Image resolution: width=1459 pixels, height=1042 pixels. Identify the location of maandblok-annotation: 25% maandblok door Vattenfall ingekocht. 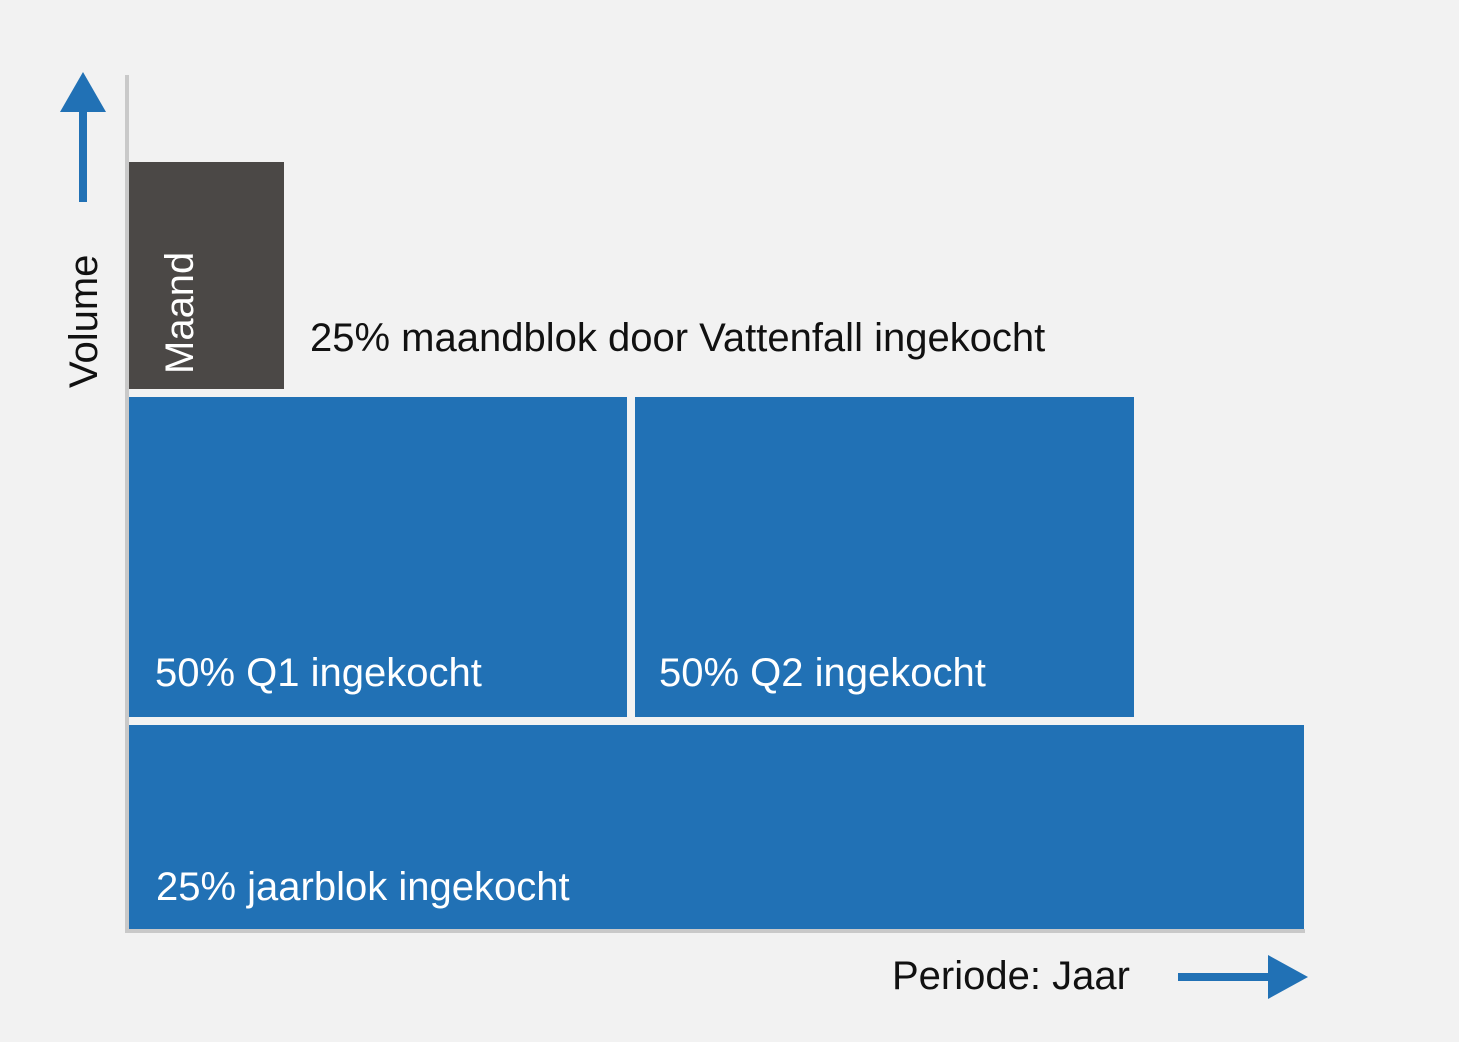
(678, 338).